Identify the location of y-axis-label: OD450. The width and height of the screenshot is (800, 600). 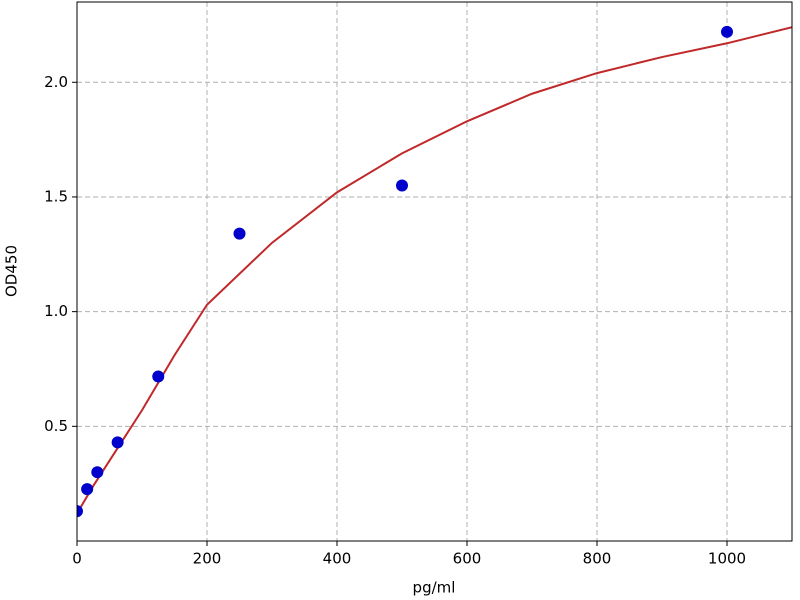
(12, 271).